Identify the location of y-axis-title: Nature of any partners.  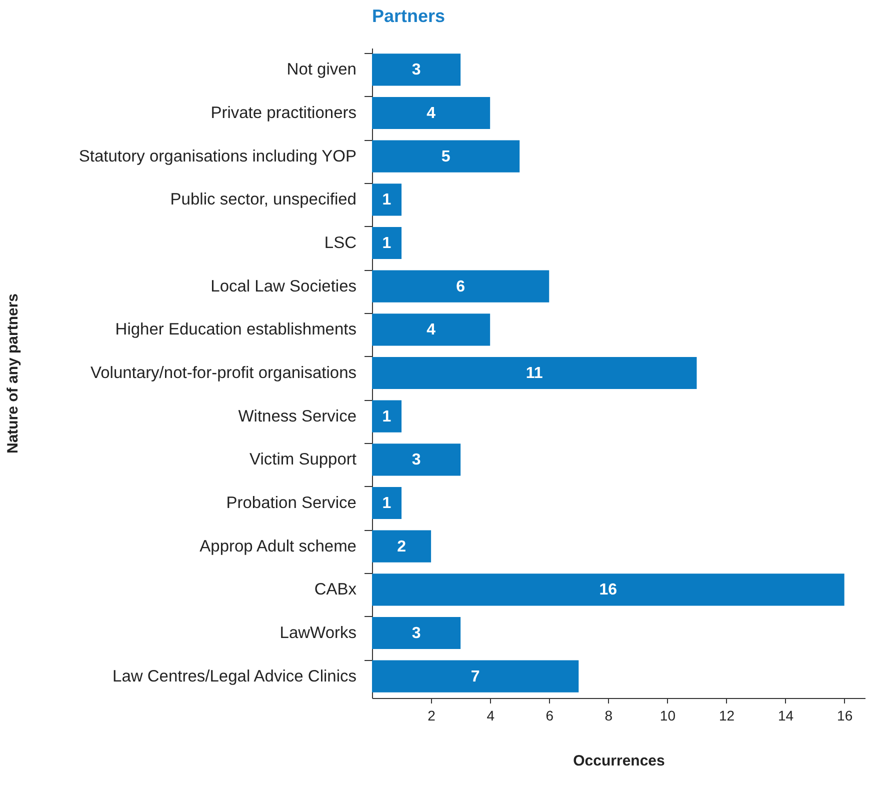
(13, 373).